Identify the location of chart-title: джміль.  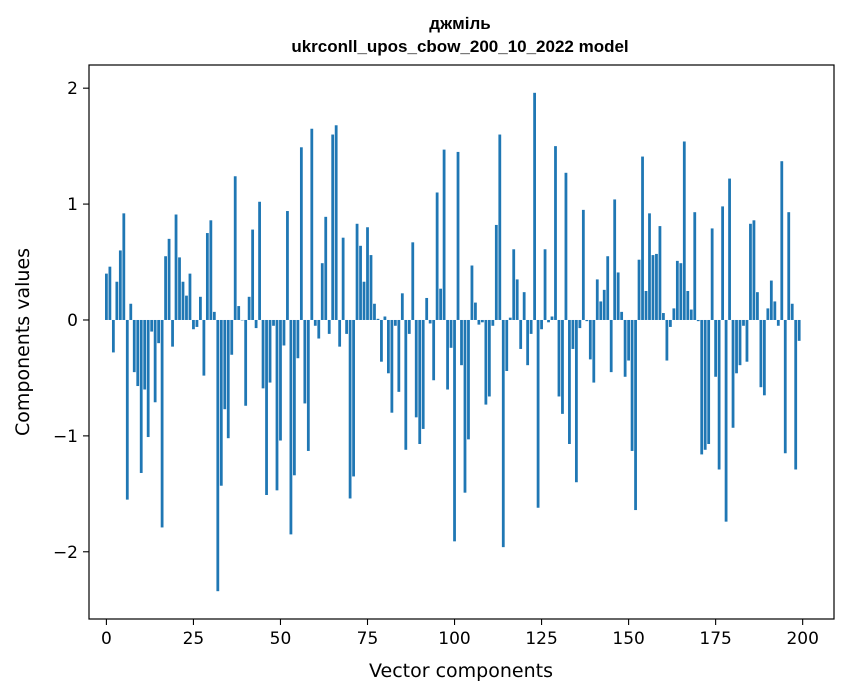
(459, 23).